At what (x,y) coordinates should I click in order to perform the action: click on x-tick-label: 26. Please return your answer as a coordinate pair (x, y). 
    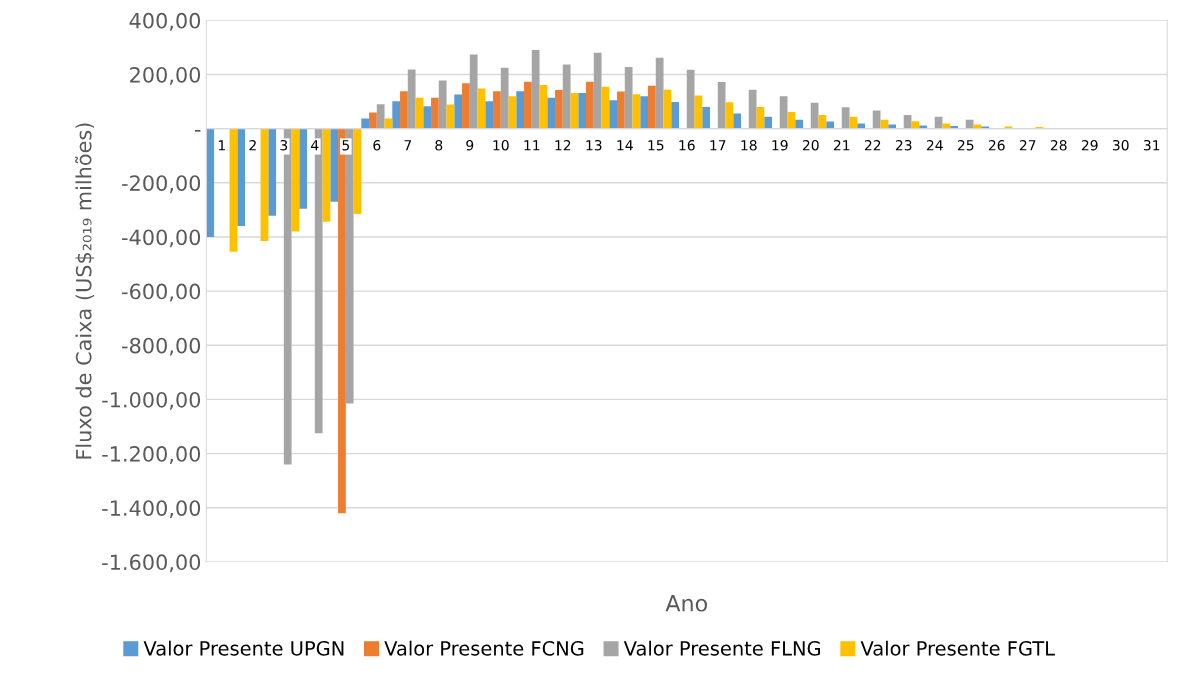
    Looking at the image, I should click on (996, 145).